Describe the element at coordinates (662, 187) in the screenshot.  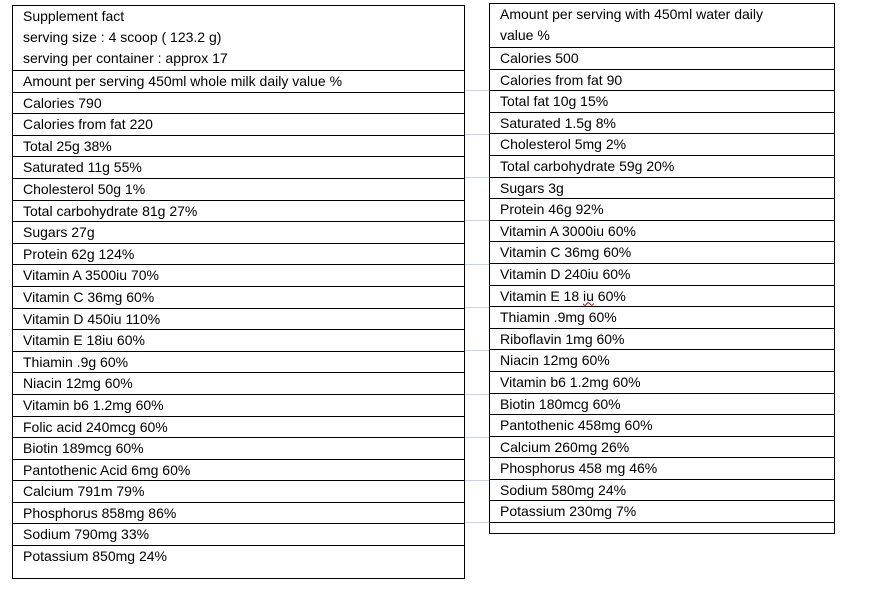
I see `right-row: Sugars 3g` at that location.